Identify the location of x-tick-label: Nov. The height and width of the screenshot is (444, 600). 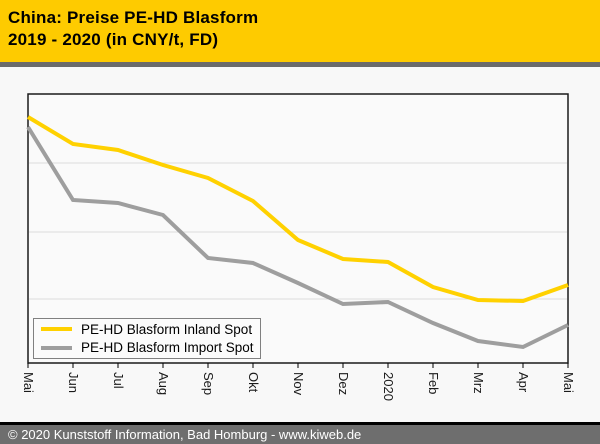
(298, 384).